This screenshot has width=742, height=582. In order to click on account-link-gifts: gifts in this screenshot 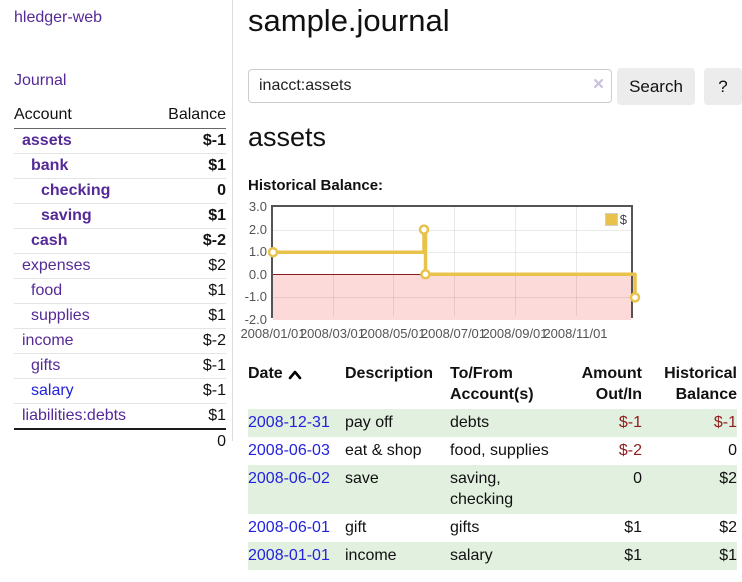, I will do `click(46, 365)`.